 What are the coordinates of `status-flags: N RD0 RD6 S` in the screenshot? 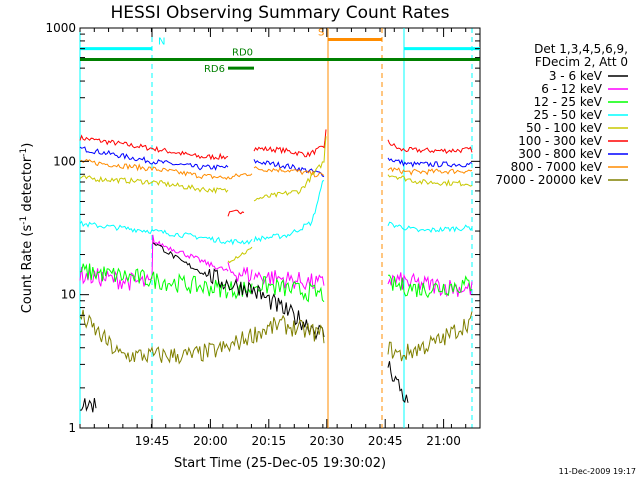 It's located at (280, 51).